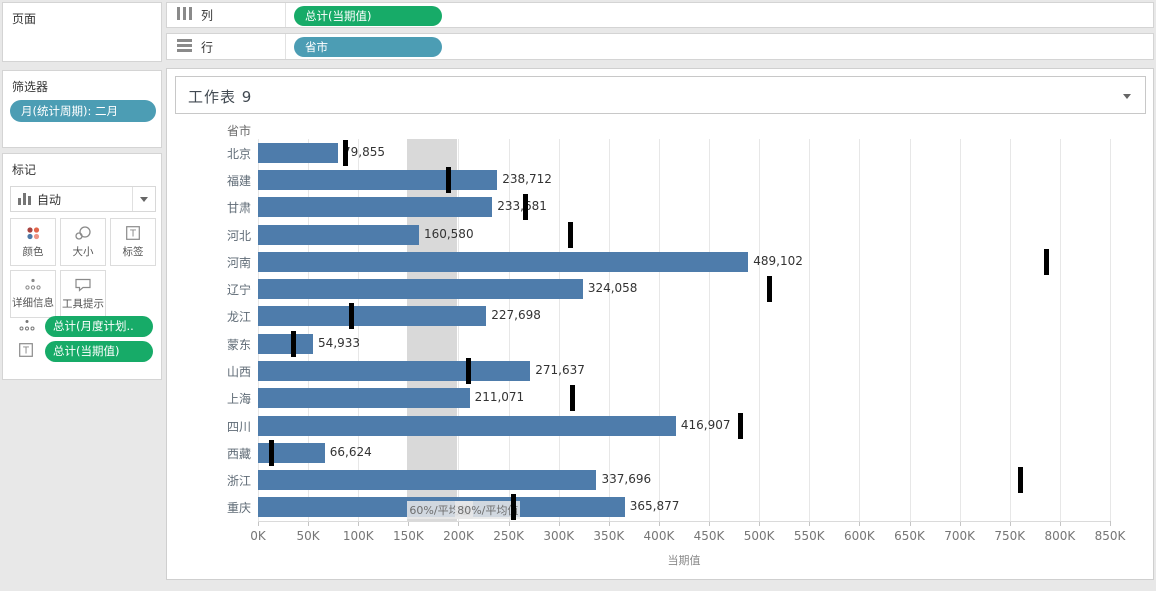 This screenshot has width=1156, height=591. I want to click on detail-dots-icon, so click(33, 284).